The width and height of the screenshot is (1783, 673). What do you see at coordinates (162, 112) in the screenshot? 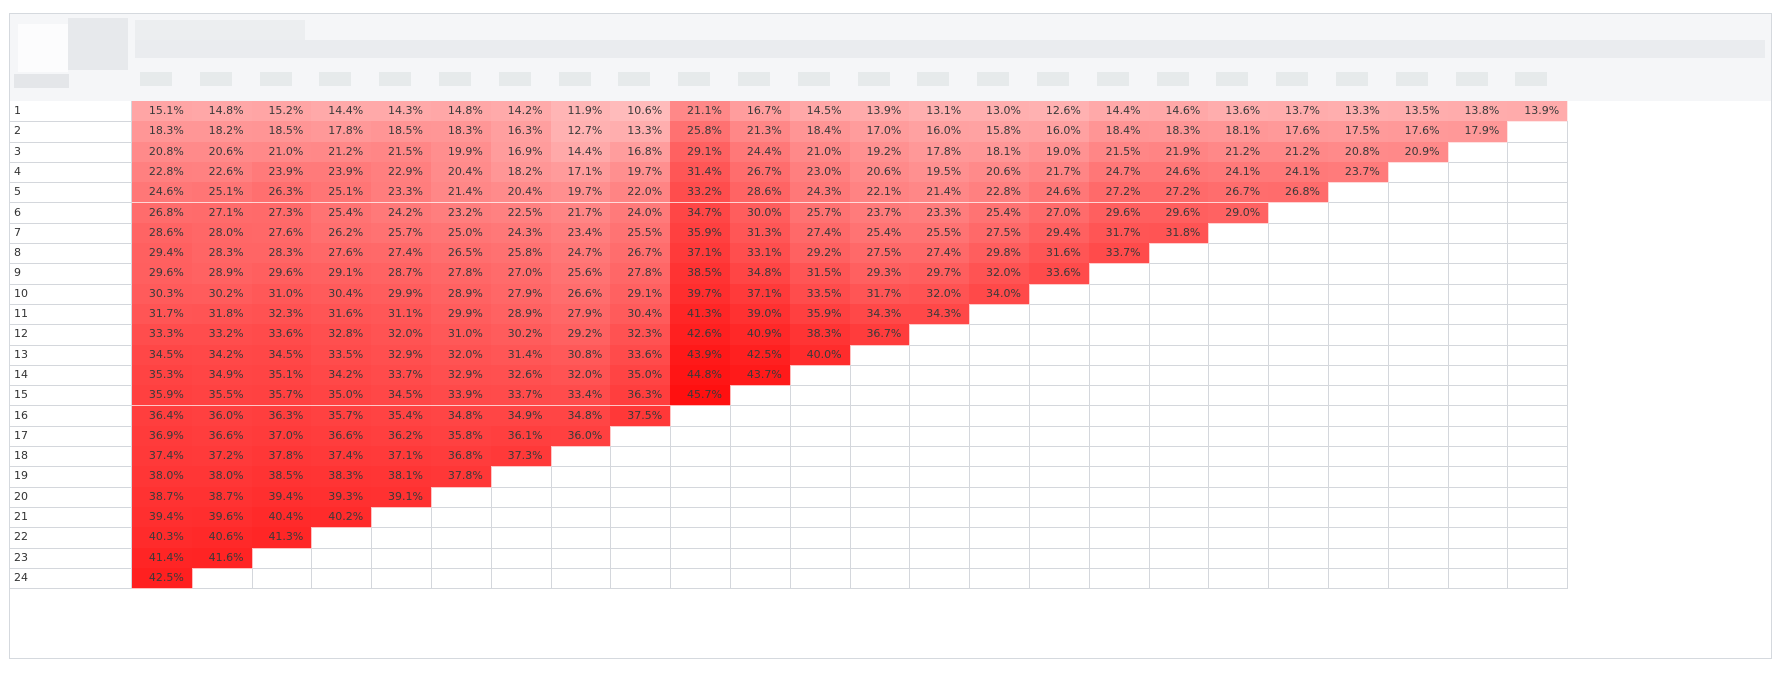
I see `table-cell: 15.1%` at bounding box center [162, 112].